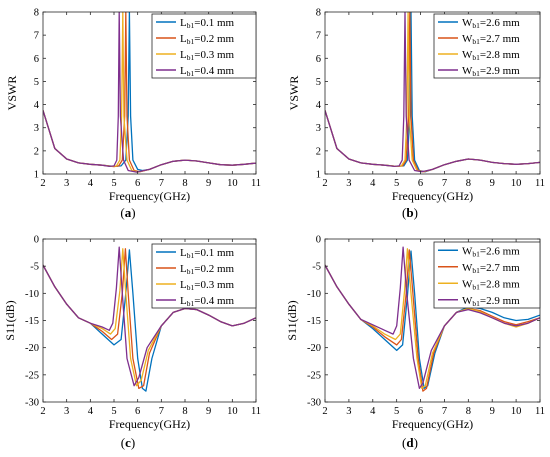 The width and height of the screenshot is (550, 457). I want to click on y-tick-label: 0, so click(318, 240).